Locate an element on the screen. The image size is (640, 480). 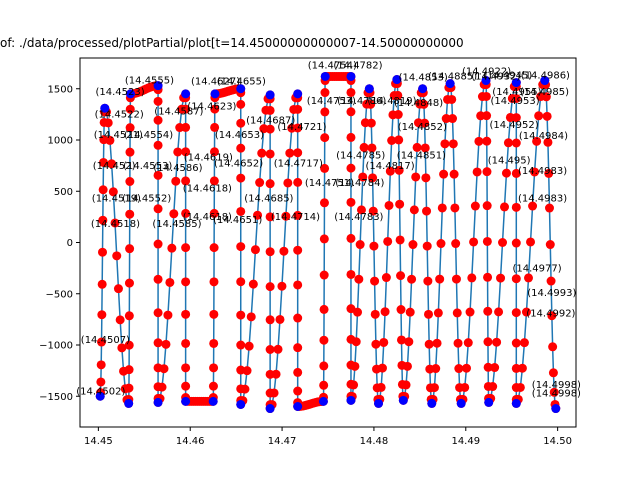
x-tick-label: 14.50 is located at coordinates (557, 441).